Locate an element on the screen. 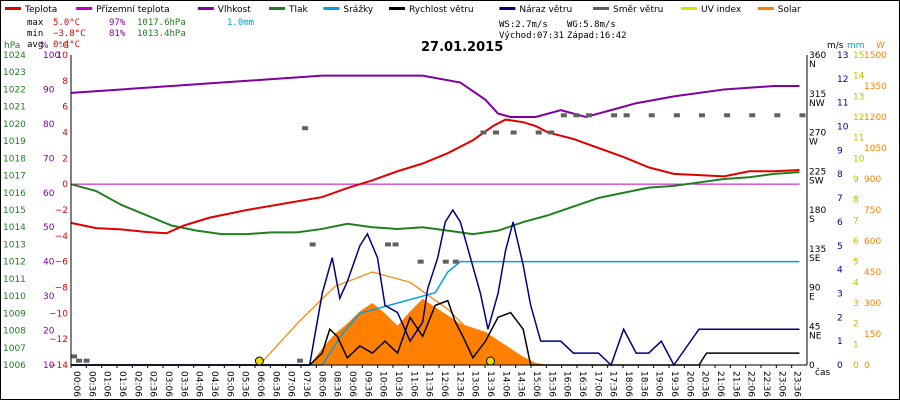  tick-dir-3: 225 is located at coordinates (817, 172).